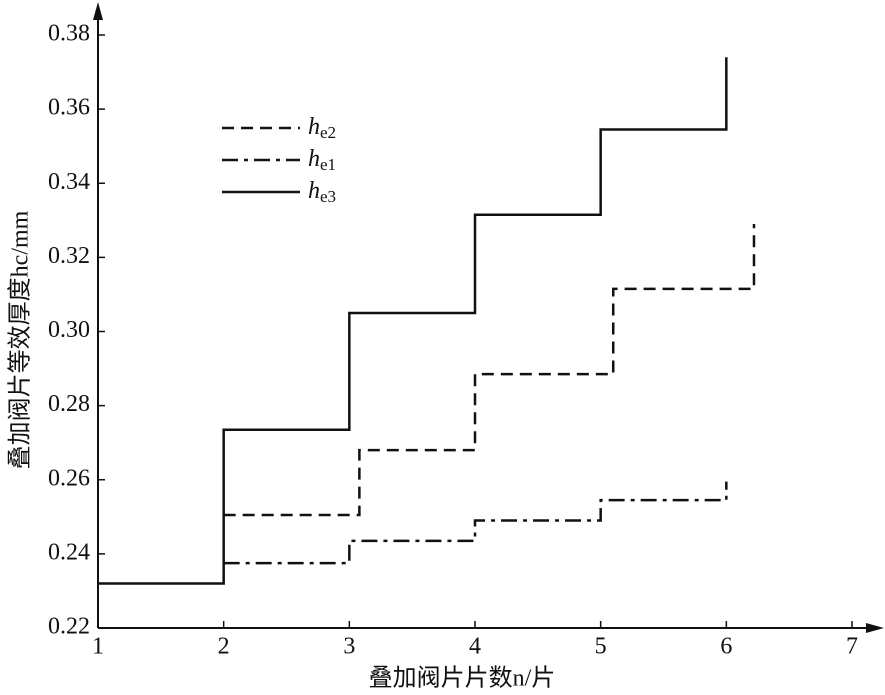 Image resolution: width=885 pixels, height=695 pixels. I want to click on x-tick-label: 7, so click(852, 647).